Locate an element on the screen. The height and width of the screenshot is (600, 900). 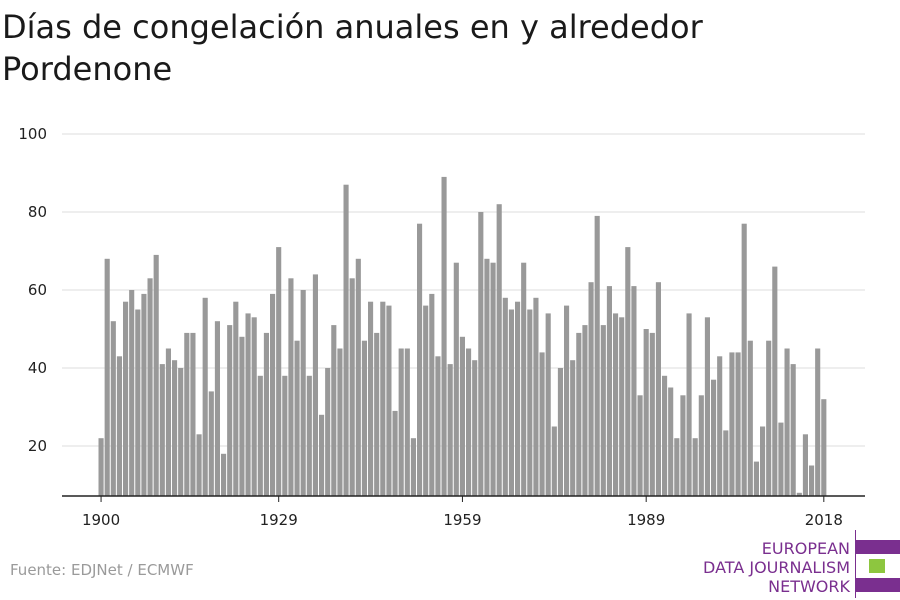
bar-1981 is located at coordinates (597, 355).